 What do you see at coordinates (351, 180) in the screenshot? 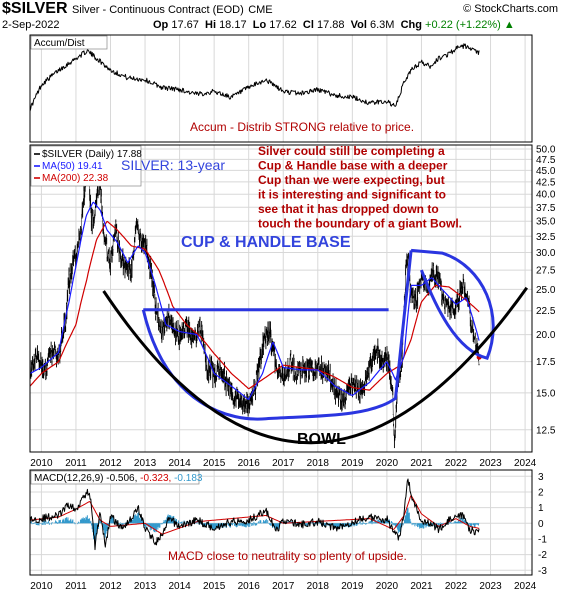
I see `commentary-line-3: Cup than we were expecting, but` at bounding box center [351, 180].